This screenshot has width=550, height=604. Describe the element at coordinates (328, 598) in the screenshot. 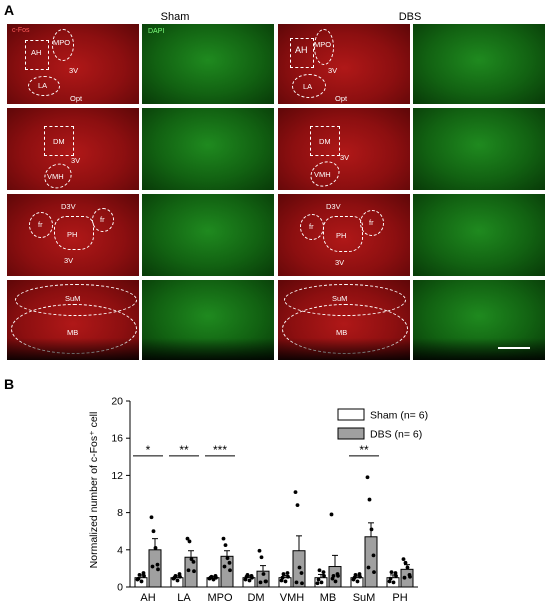

I see `x-tick-label: MB` at that location.